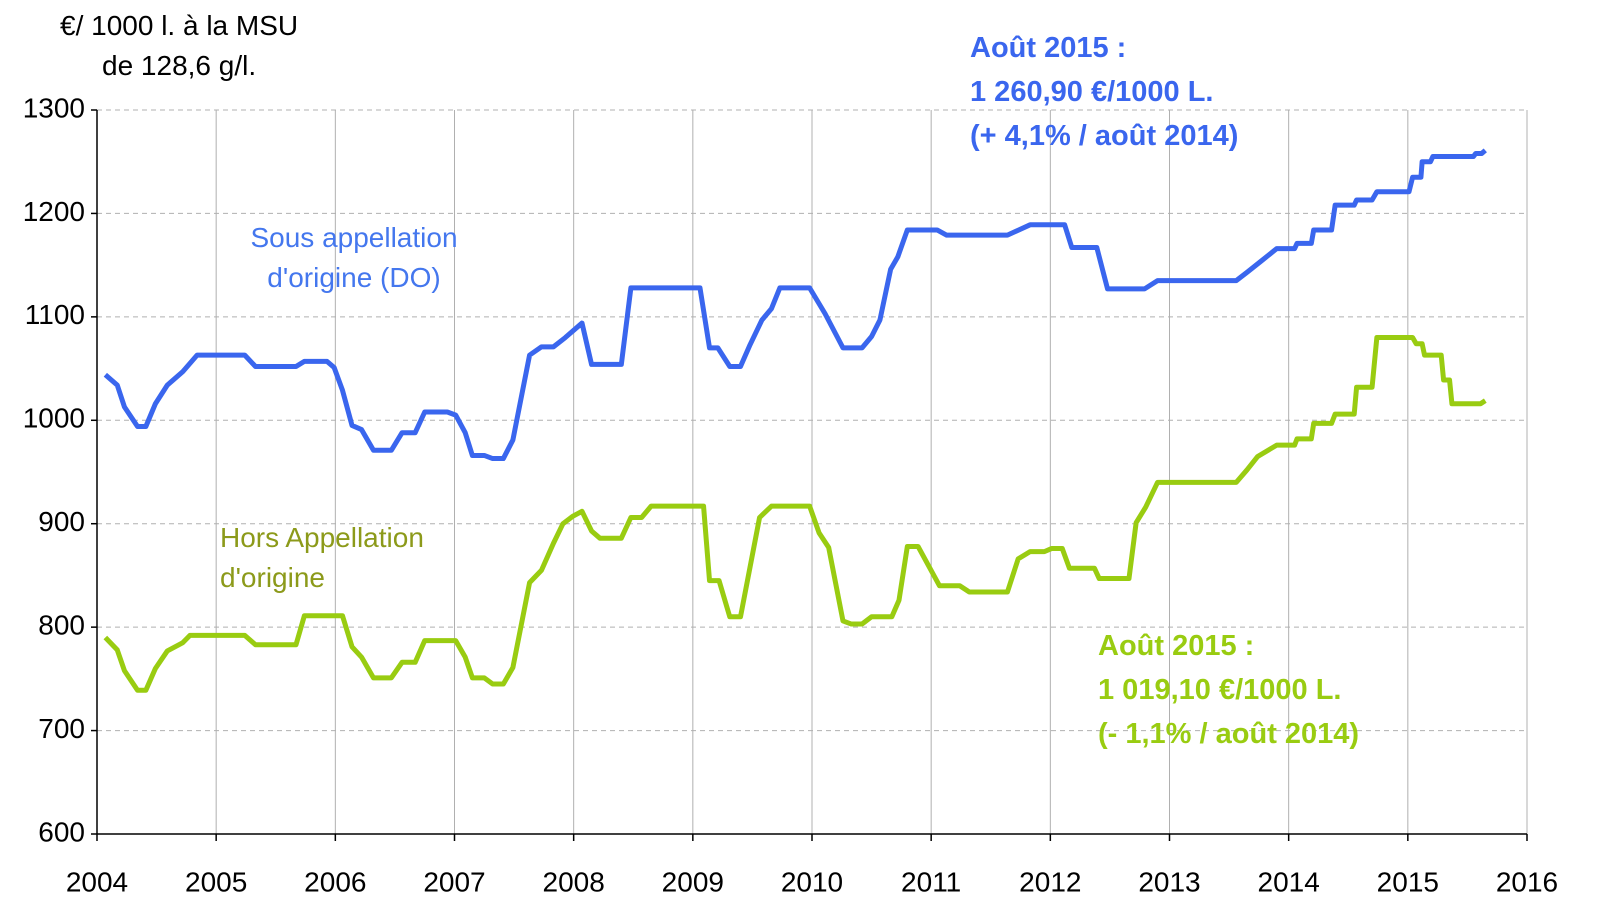 This screenshot has width=1602, height=916. I want to click on x-tick-label: 2007, so click(454, 881).